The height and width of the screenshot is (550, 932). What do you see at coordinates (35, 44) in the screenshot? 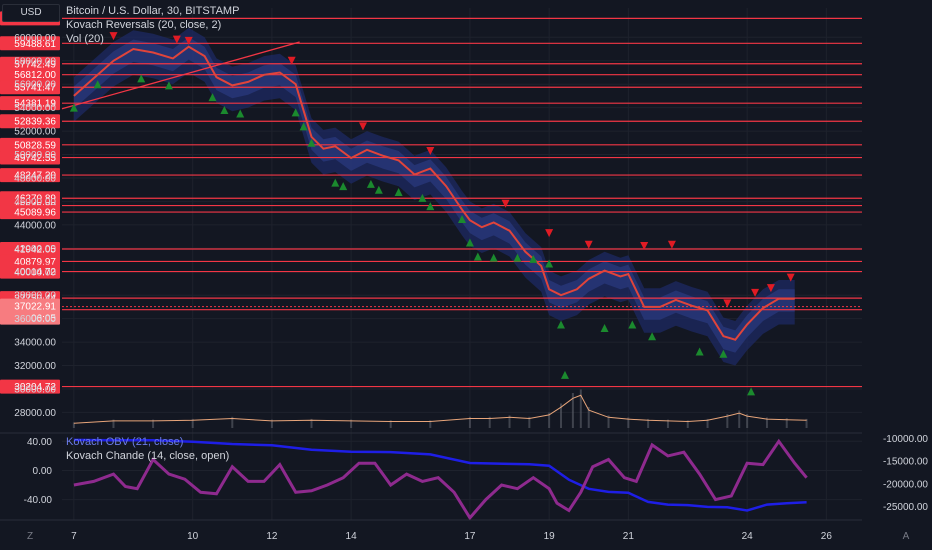
I see `level-tag-label: 59488.61` at bounding box center [35, 44].